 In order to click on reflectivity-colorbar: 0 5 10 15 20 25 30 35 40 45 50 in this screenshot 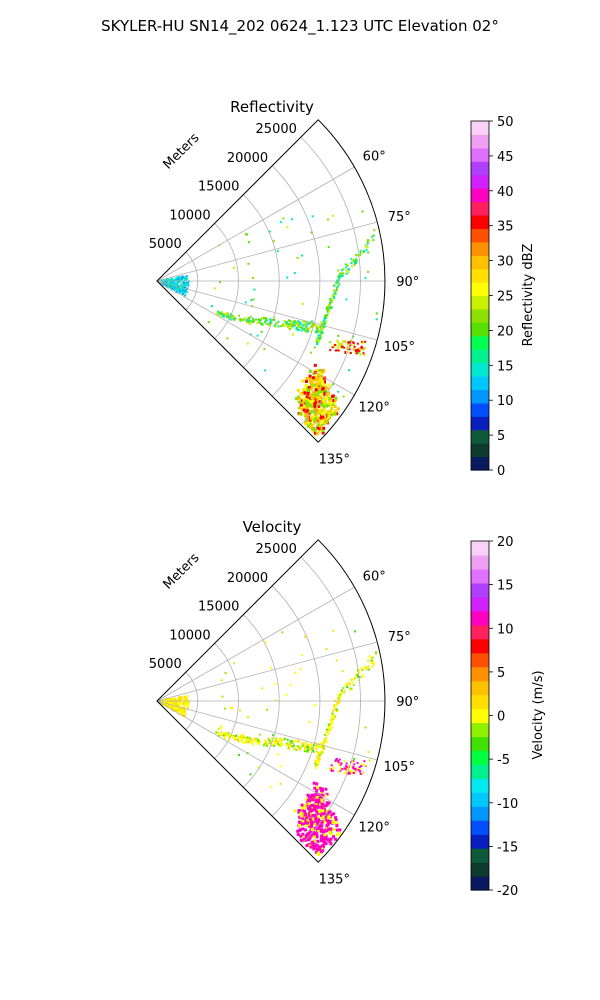, I will do `click(492, 297)`.